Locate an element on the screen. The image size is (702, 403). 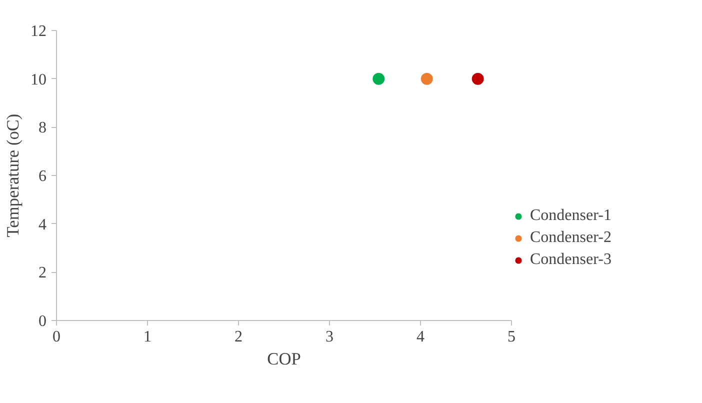
y-tick-label: 8 is located at coordinates (42, 128).